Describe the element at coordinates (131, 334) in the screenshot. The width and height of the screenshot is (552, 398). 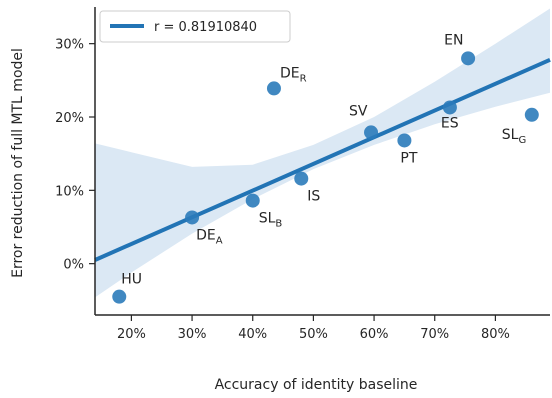
I see `x-tick-label: 20%` at that location.